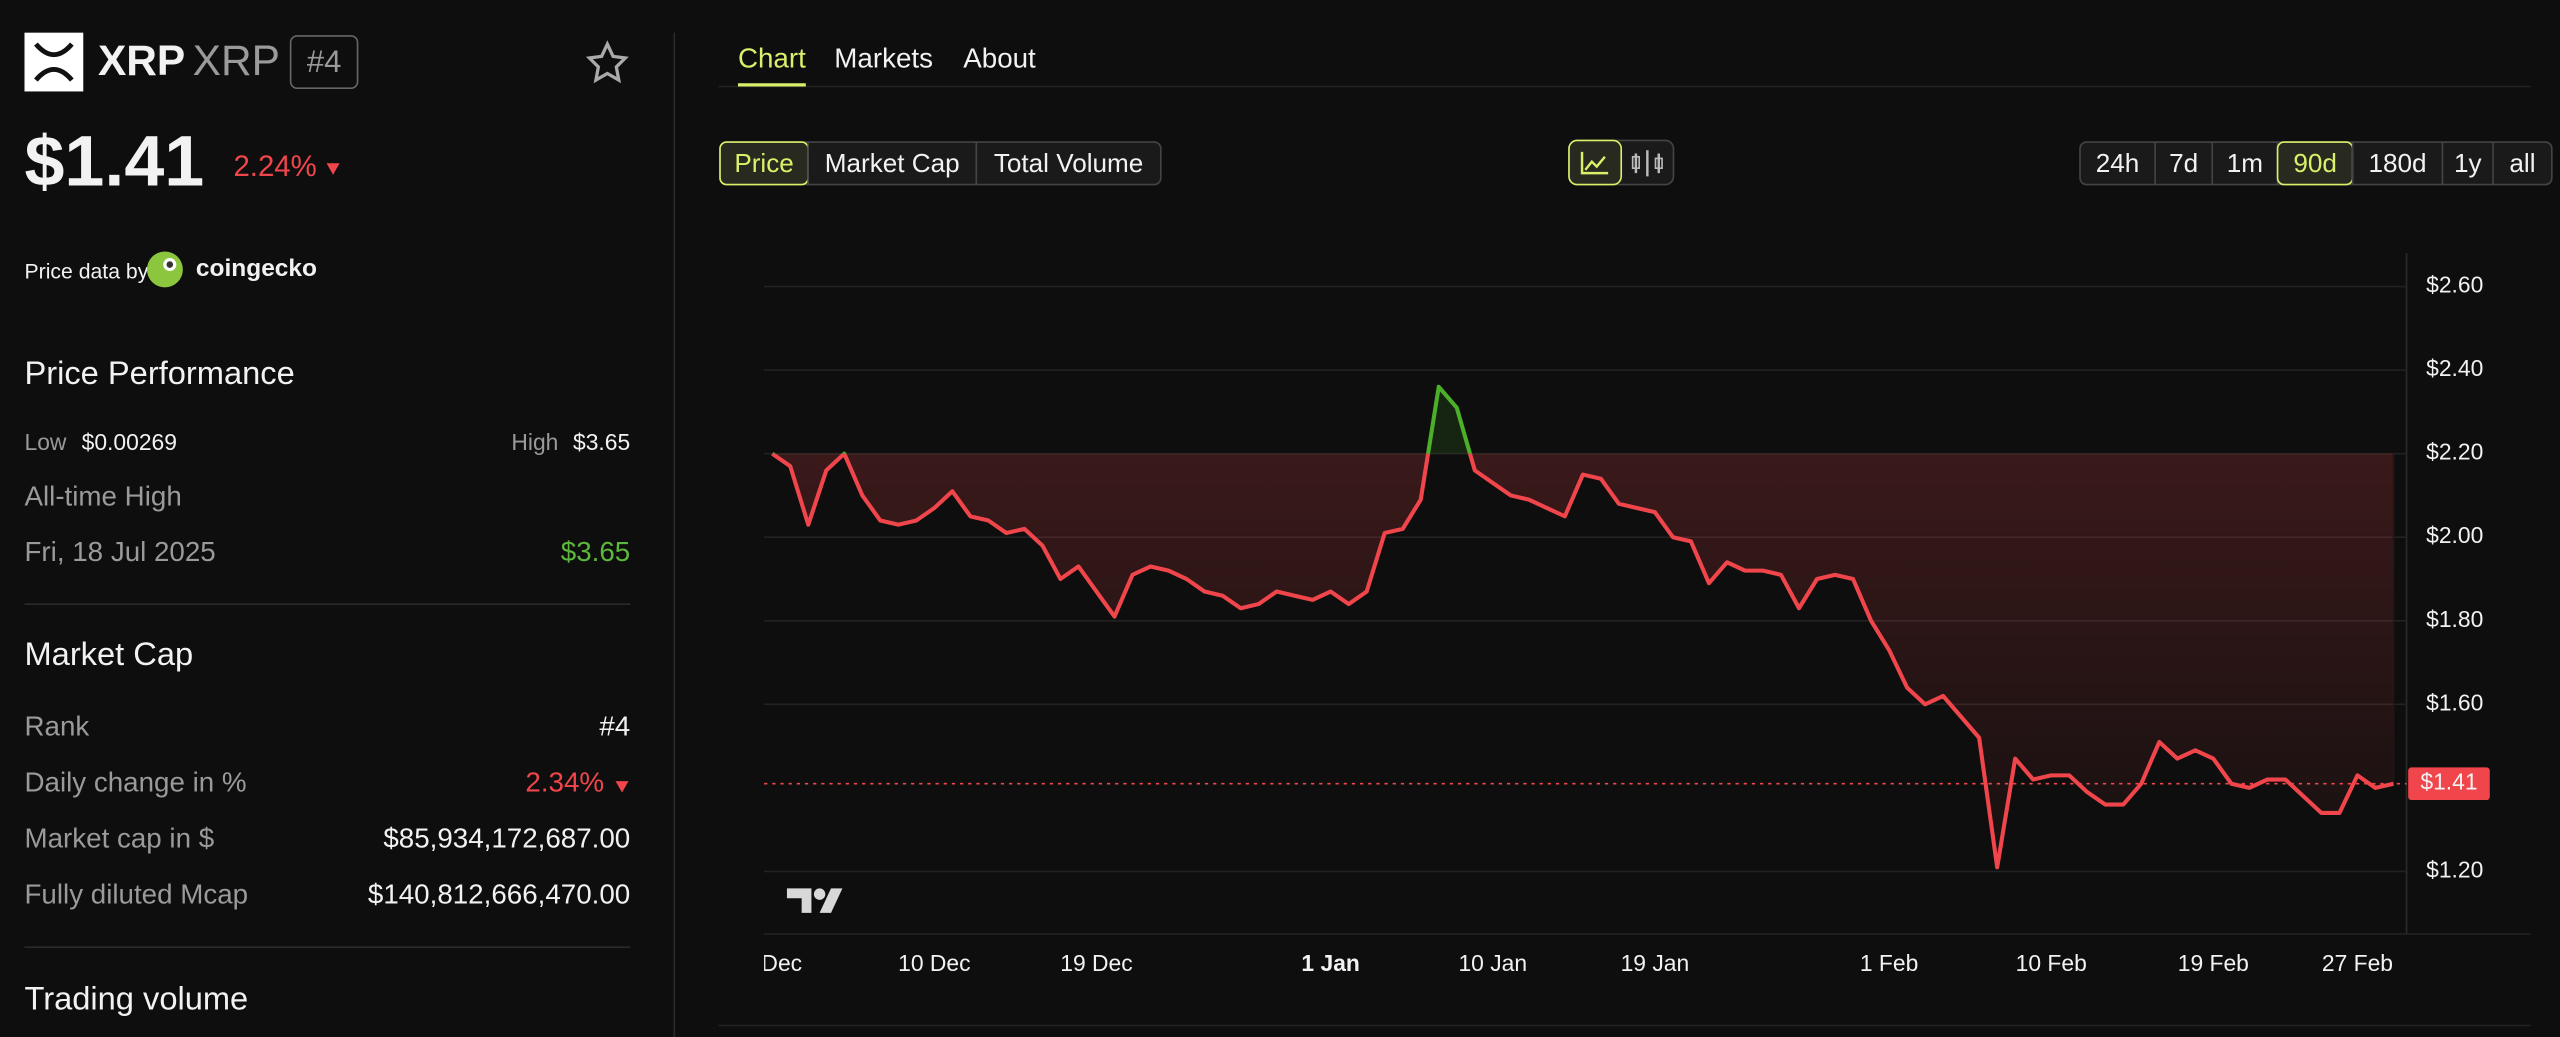  Describe the element at coordinates (141, 60) in the screenshot. I see `symbol: XRP` at that location.